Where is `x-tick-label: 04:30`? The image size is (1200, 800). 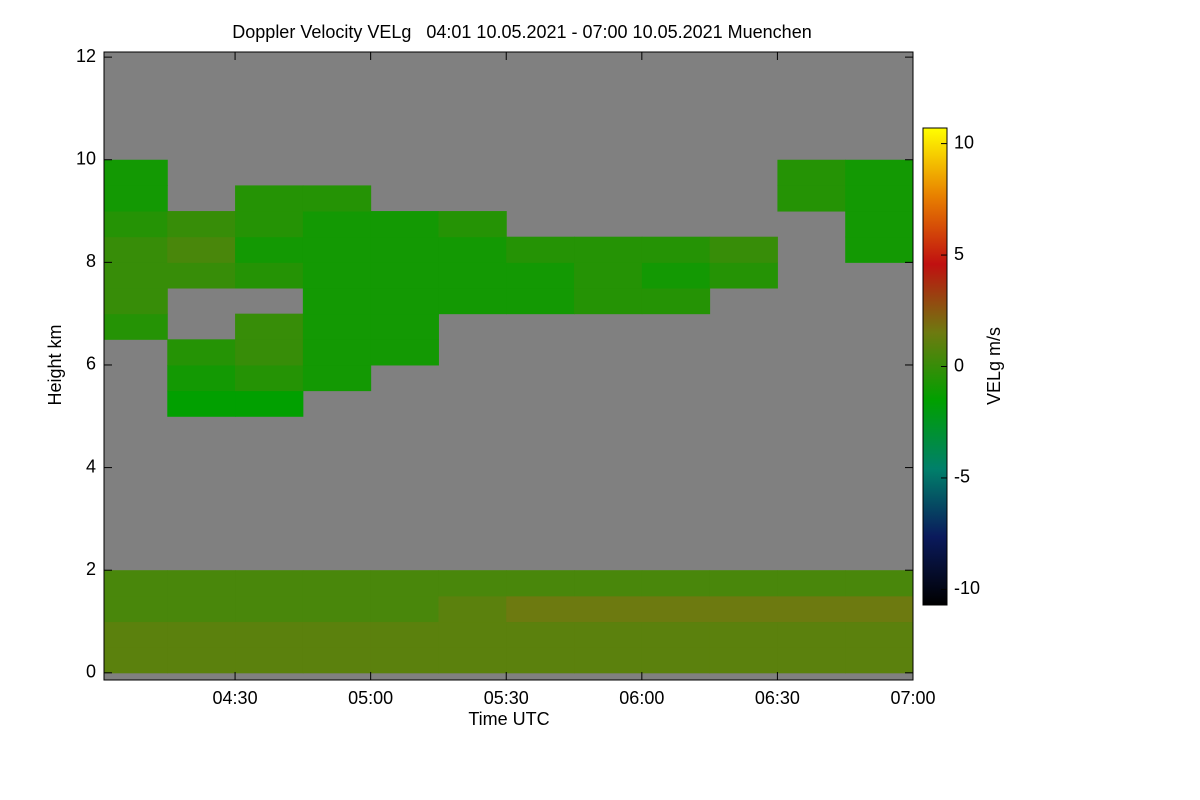
x-tick-label: 04:30 is located at coordinates (235, 698).